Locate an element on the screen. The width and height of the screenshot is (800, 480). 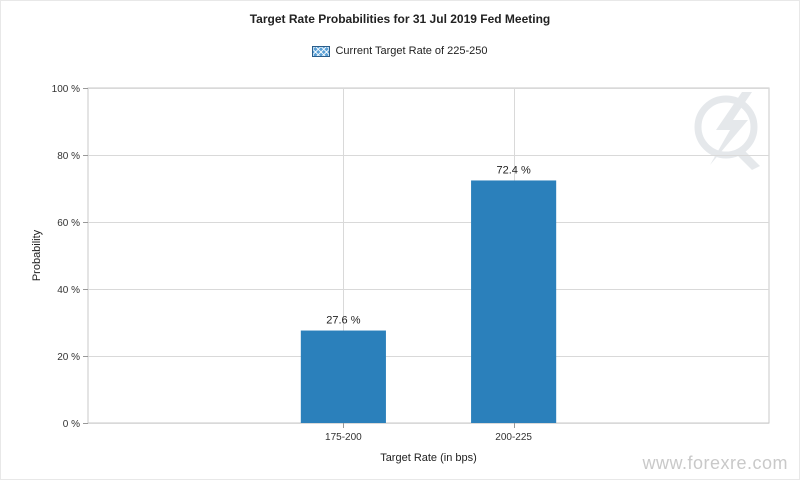
x-axis-label: Target Rate (in bps) is located at coordinates (428, 458).